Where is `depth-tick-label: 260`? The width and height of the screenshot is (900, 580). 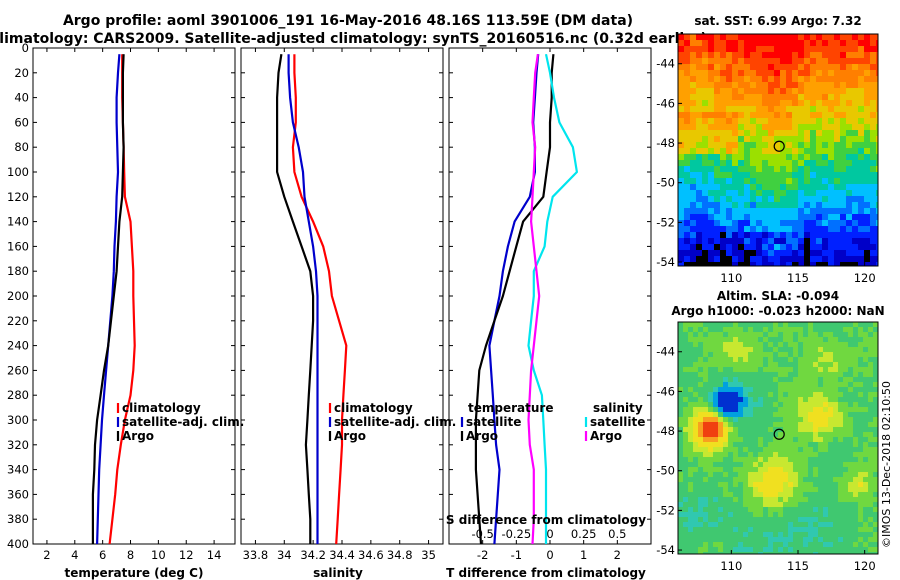 depth-tick-label: 260 is located at coordinates (18, 370).